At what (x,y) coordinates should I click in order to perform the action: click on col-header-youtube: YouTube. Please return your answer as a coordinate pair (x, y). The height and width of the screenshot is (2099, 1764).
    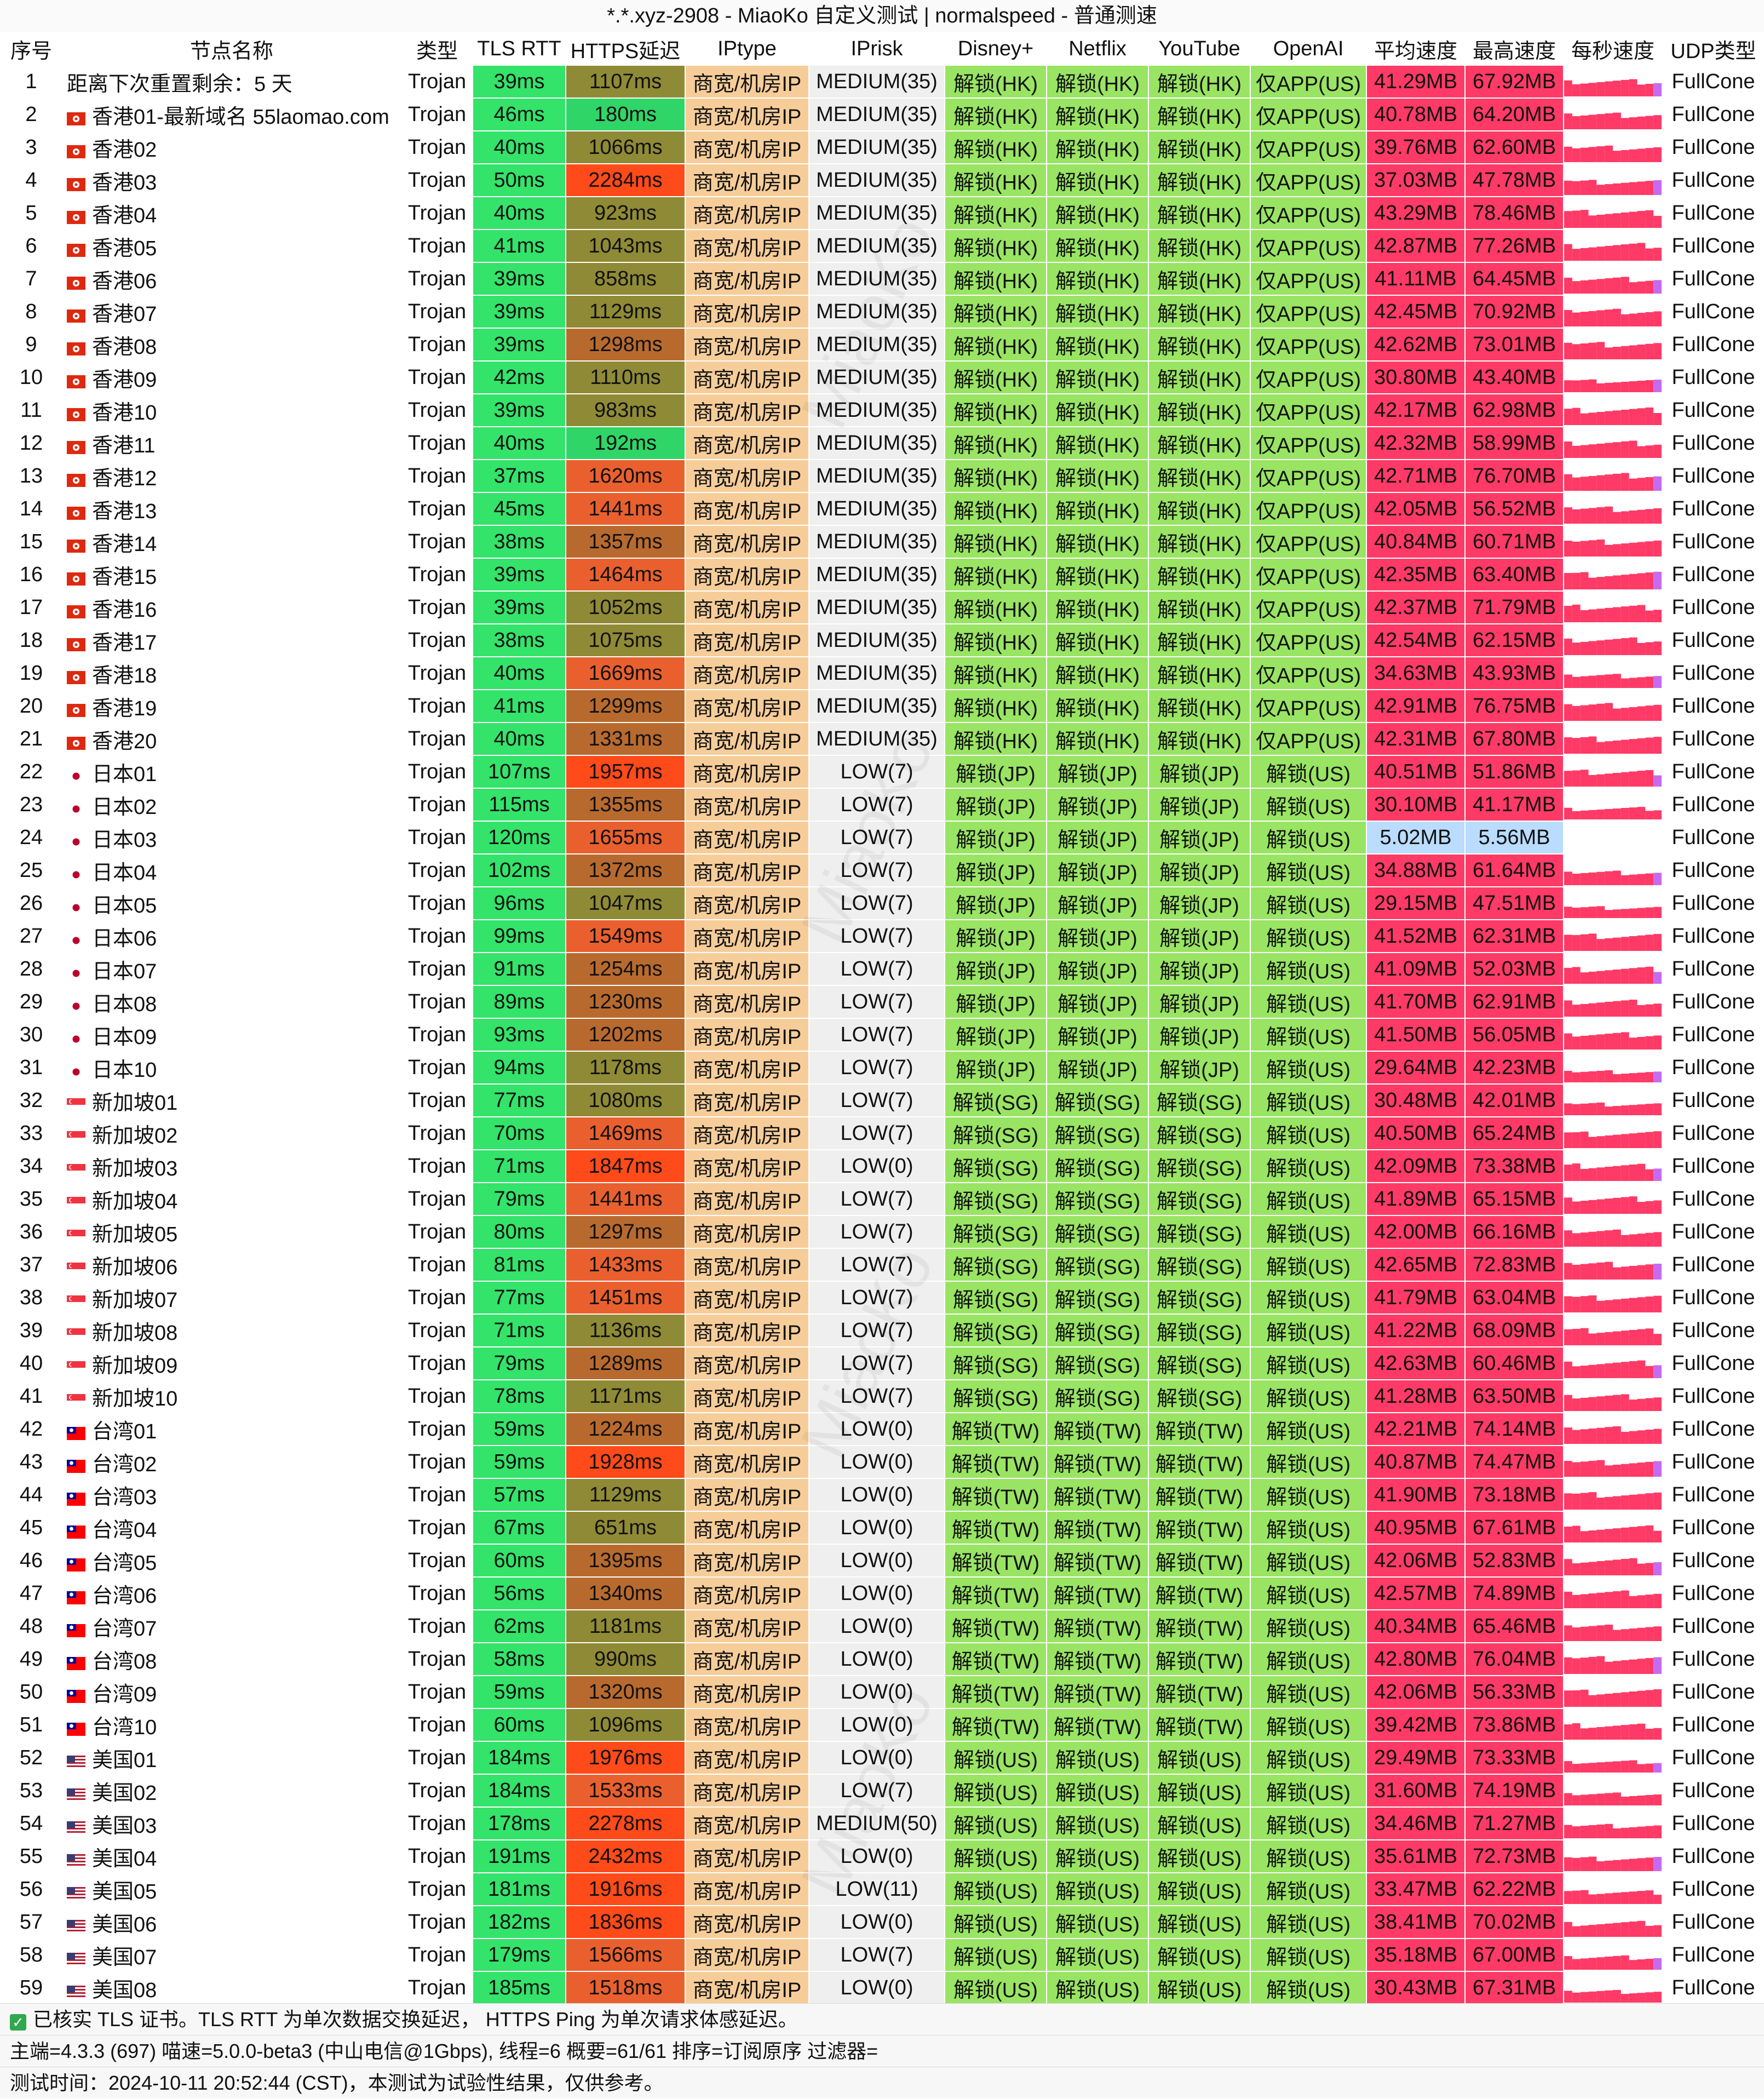
    Looking at the image, I should click on (1199, 49).